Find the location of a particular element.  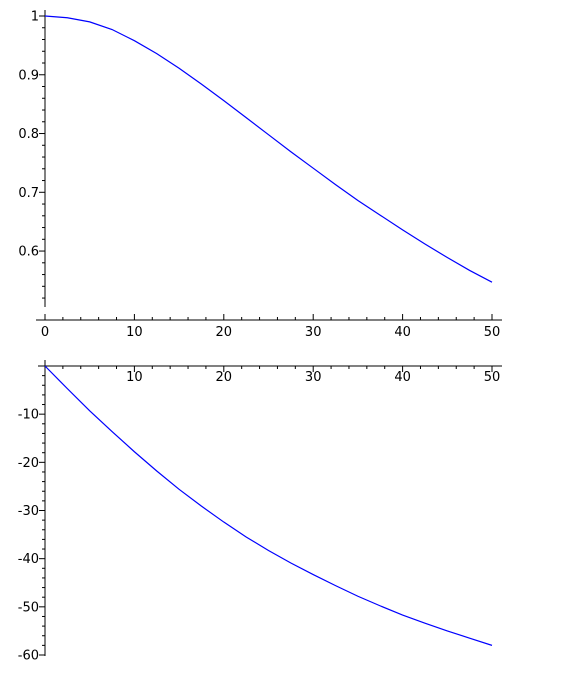

y-tick-label: -40 is located at coordinates (28, 559).